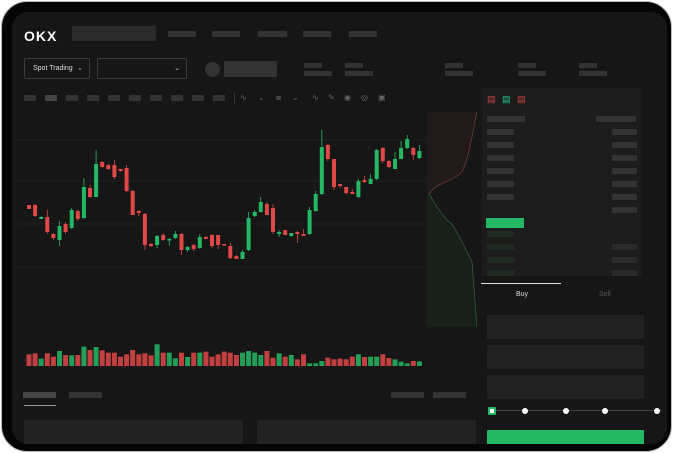 This screenshot has height=453, width=673. What do you see at coordinates (364, 97) in the screenshot?
I see `target-icon: ◎` at bounding box center [364, 97].